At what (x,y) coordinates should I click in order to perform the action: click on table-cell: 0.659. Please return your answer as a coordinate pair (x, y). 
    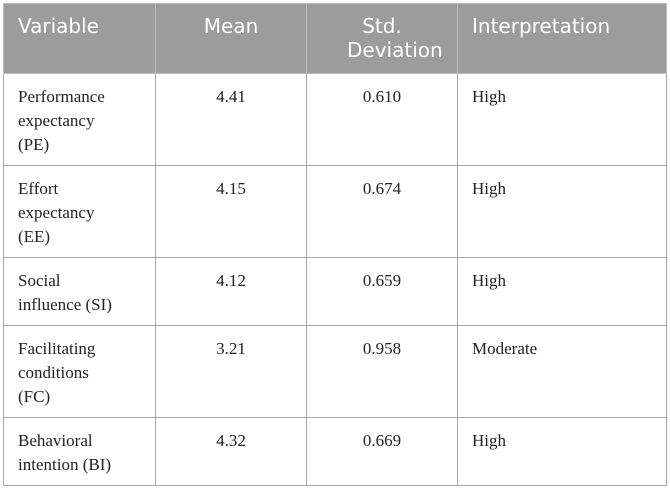
    Looking at the image, I should click on (382, 291).